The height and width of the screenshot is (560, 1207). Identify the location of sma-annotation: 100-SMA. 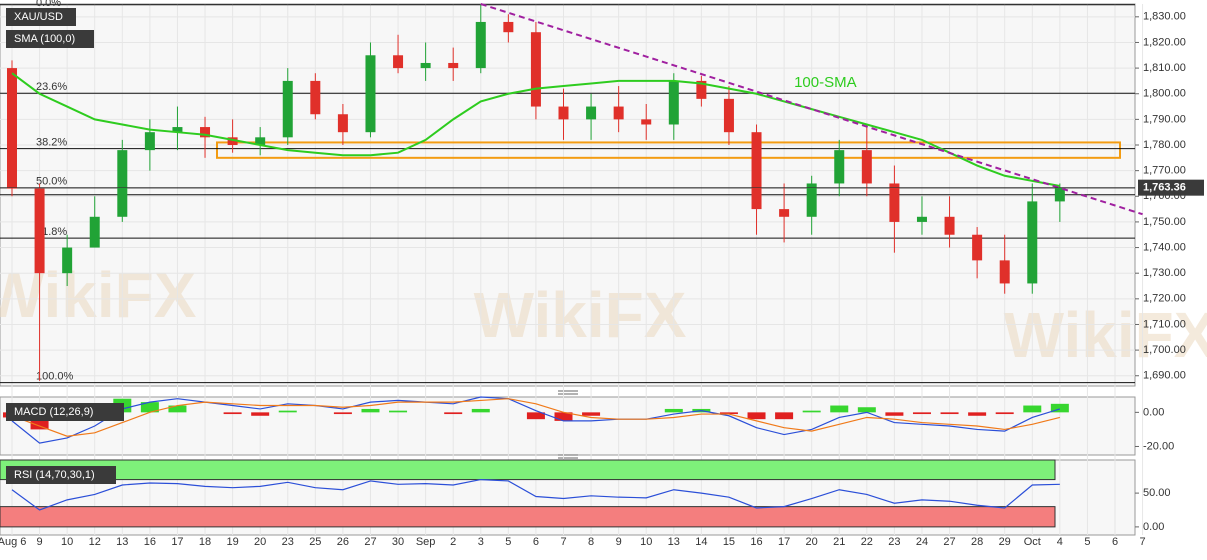
(825, 82).